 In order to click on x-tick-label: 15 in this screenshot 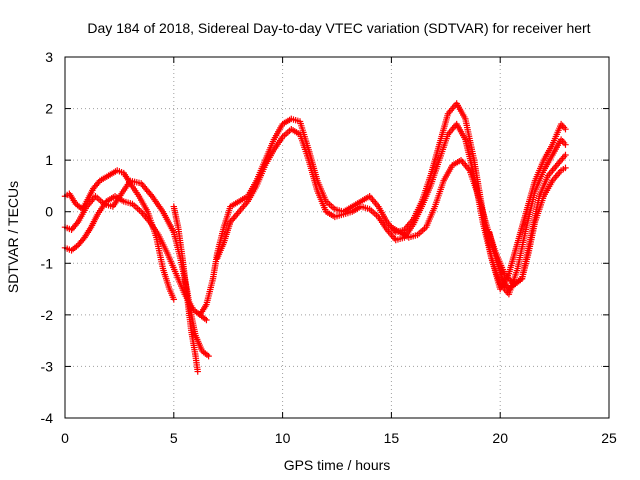, I will do `click(392, 438)`.